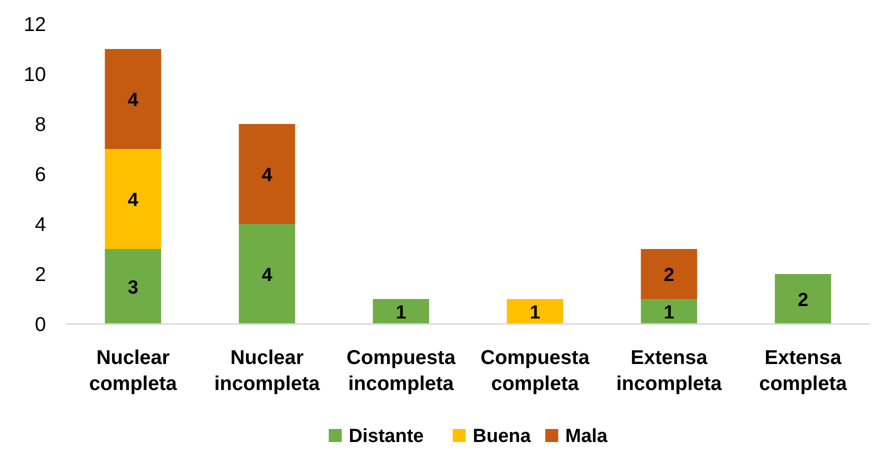  What do you see at coordinates (133, 371) in the screenshot?
I see `x-tick-label: Nuclear completa` at bounding box center [133, 371].